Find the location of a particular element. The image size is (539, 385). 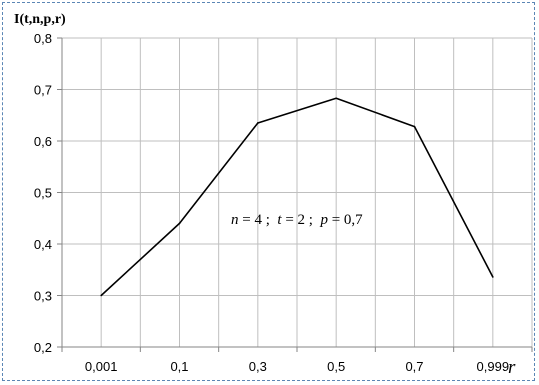

x-tick-label: 0,3 is located at coordinates (258, 366).